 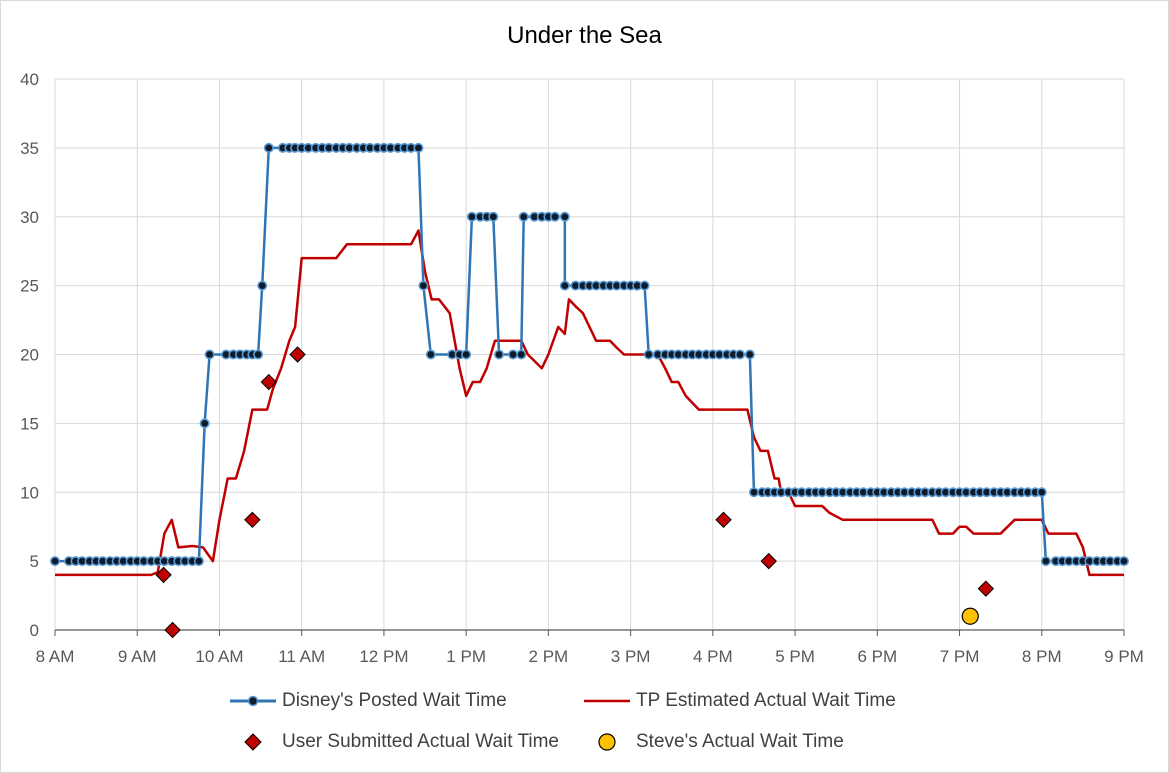 What do you see at coordinates (877, 656) in the screenshot?
I see `x-tick-label: 6 PM` at bounding box center [877, 656].